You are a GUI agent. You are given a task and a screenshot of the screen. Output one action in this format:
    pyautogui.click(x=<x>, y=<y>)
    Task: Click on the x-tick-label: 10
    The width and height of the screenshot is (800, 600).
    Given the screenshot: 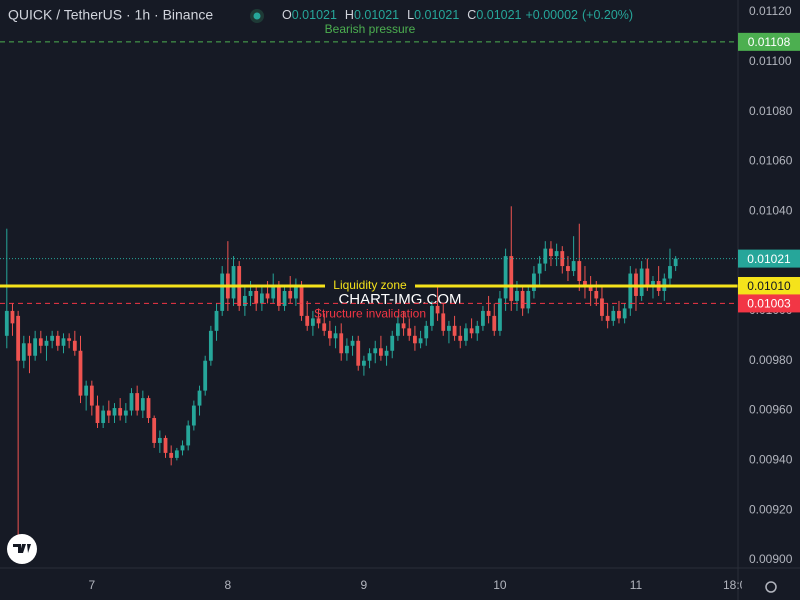 What is the action you would take?
    pyautogui.click(x=500, y=585)
    